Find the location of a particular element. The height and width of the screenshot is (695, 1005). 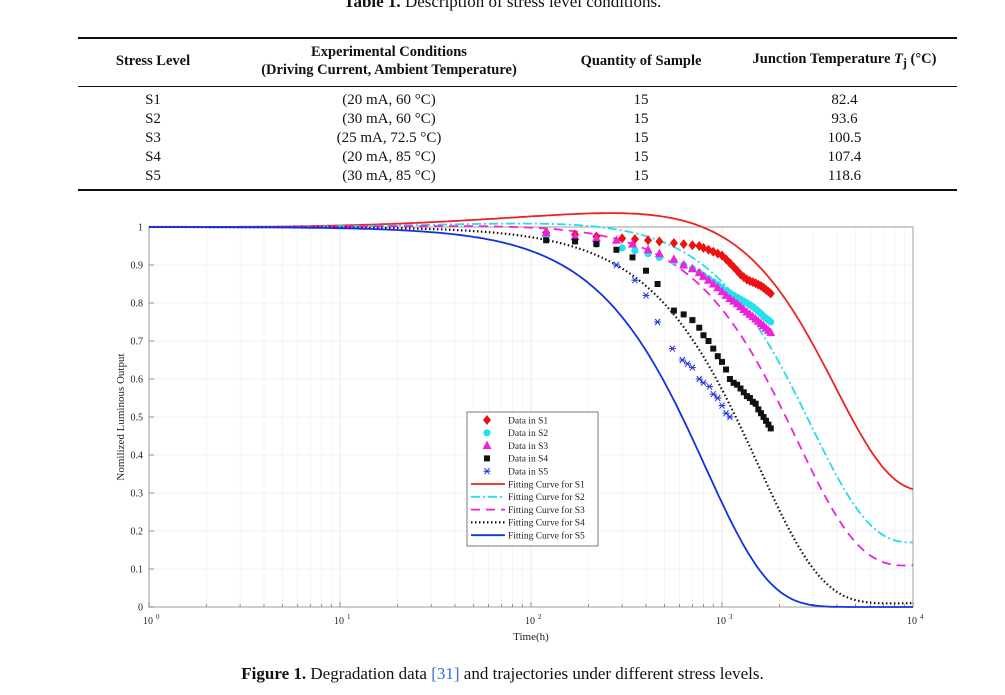

x-tick-label: 10 1 is located at coordinates (342, 620).